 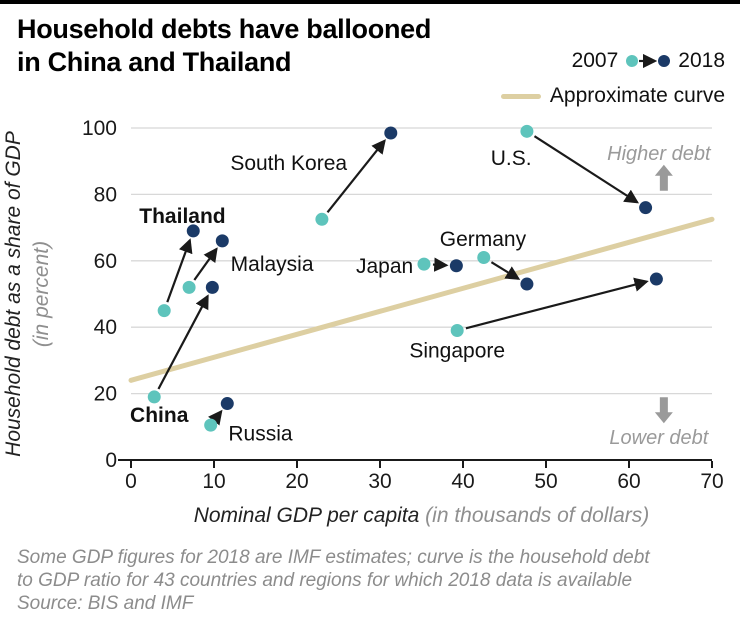 What do you see at coordinates (457, 331) in the screenshot?
I see `point-2007-singapore` at bounding box center [457, 331].